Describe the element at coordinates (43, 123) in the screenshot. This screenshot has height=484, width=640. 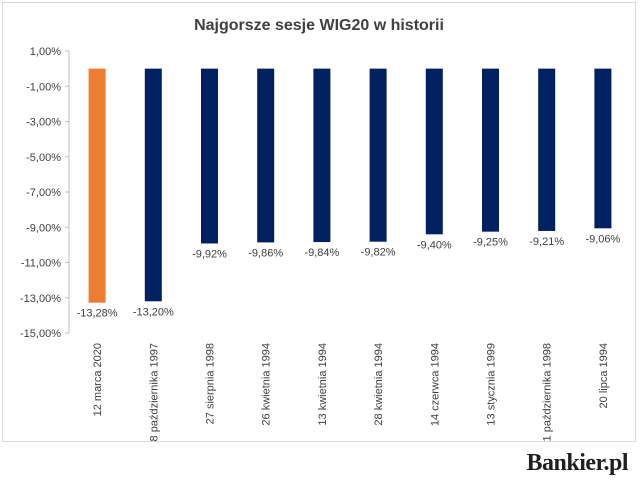
I see `y-tick-label: -3,00%` at that location.